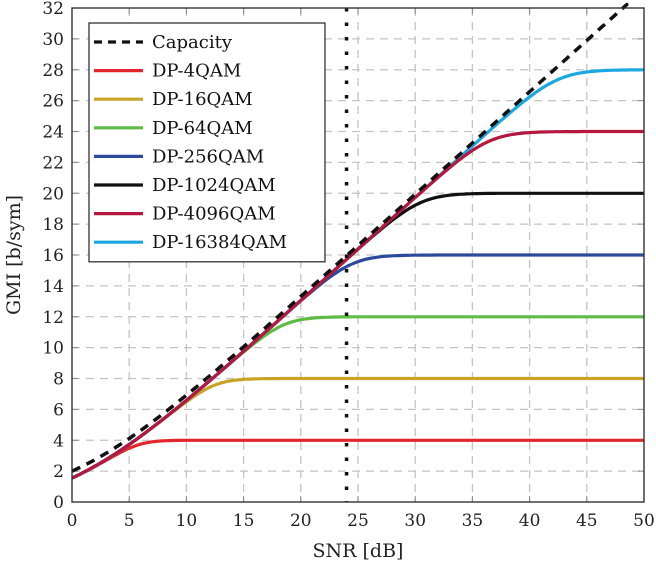 The image size is (656, 565). Describe the element at coordinates (644, 521) in the screenshot. I see `x-tick-label: 50` at that location.